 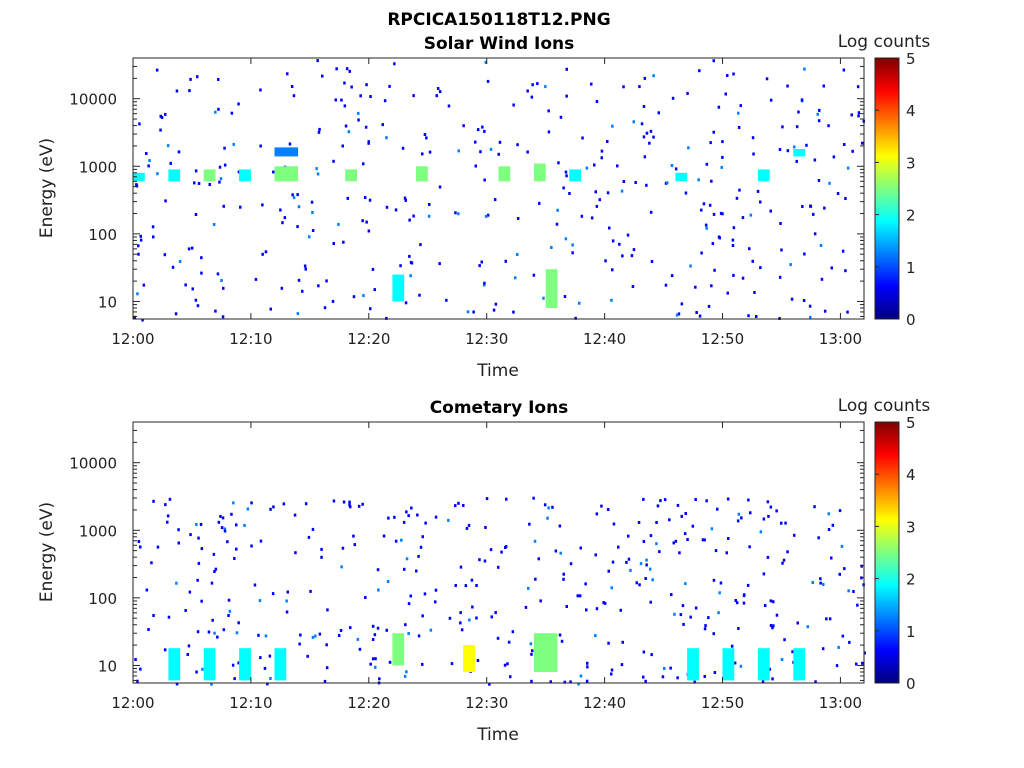 What do you see at coordinates (47, 552) in the screenshot?
I see `y-axis-label: Energy (eV)` at bounding box center [47, 552].